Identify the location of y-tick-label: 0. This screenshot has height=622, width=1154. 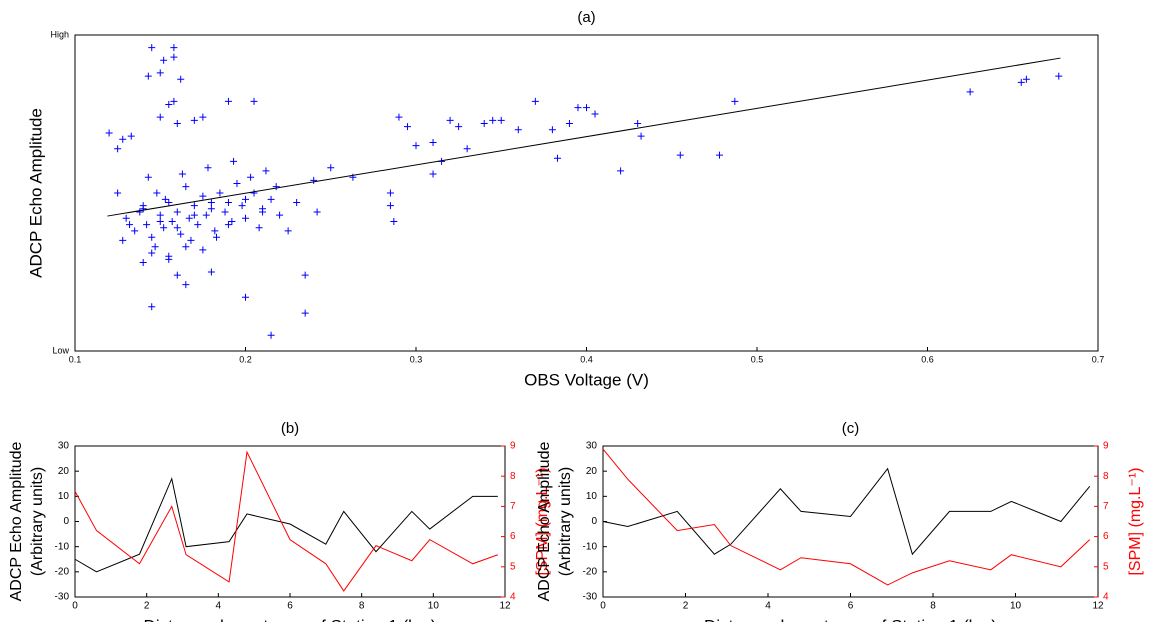
(594, 521).